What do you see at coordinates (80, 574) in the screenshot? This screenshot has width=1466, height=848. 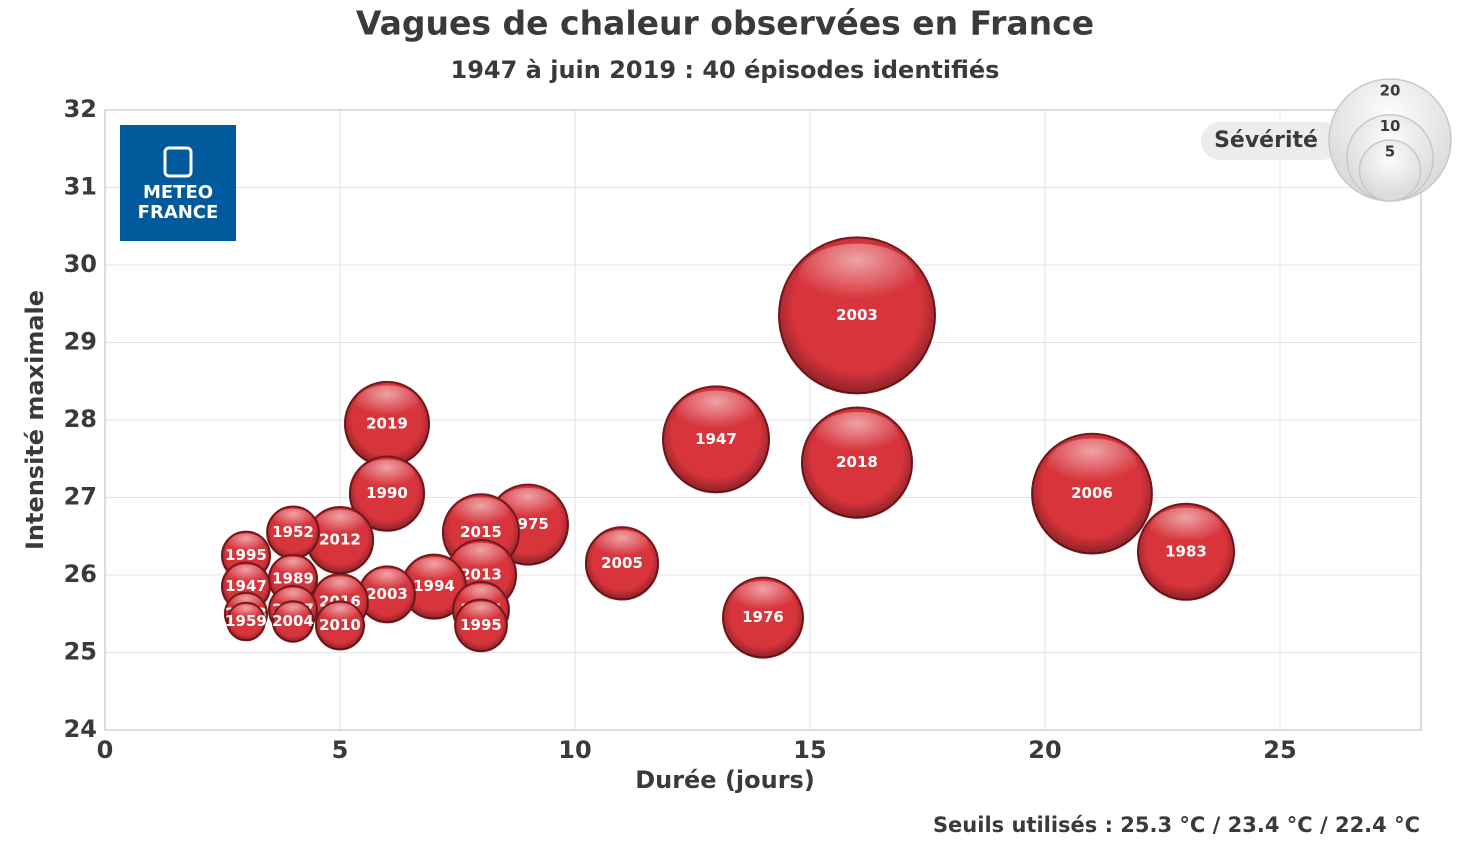 I see `y-tick-label: 26` at bounding box center [80, 574].